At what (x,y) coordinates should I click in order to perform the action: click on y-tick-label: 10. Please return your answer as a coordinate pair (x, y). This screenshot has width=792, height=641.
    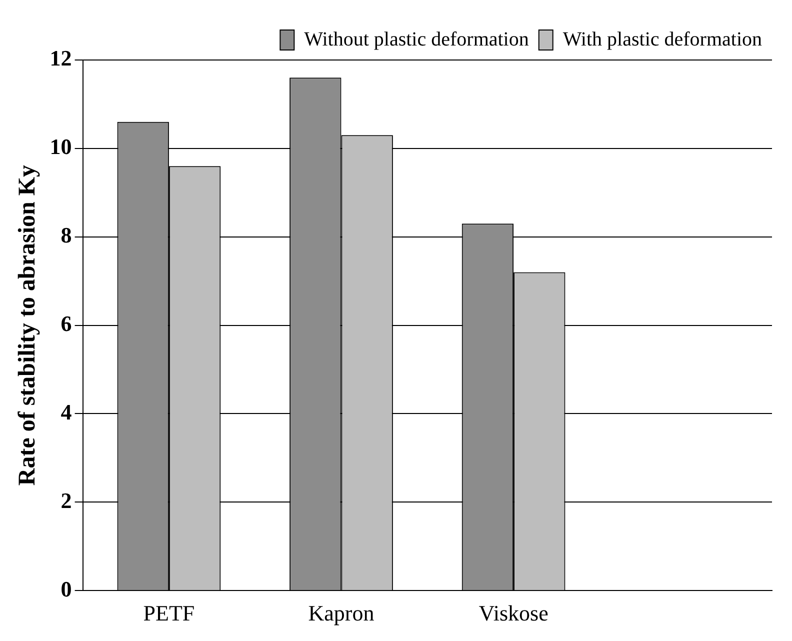
    Looking at the image, I should click on (61, 147).